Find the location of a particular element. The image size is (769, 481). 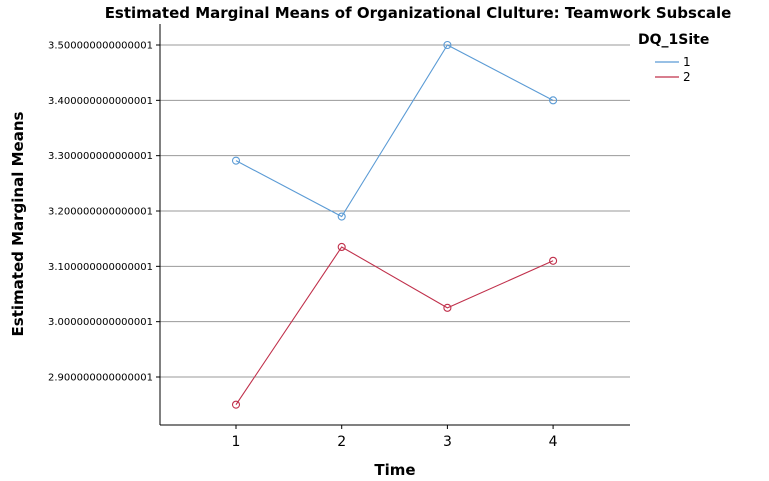

legend-label: 1 is located at coordinates (687, 62).